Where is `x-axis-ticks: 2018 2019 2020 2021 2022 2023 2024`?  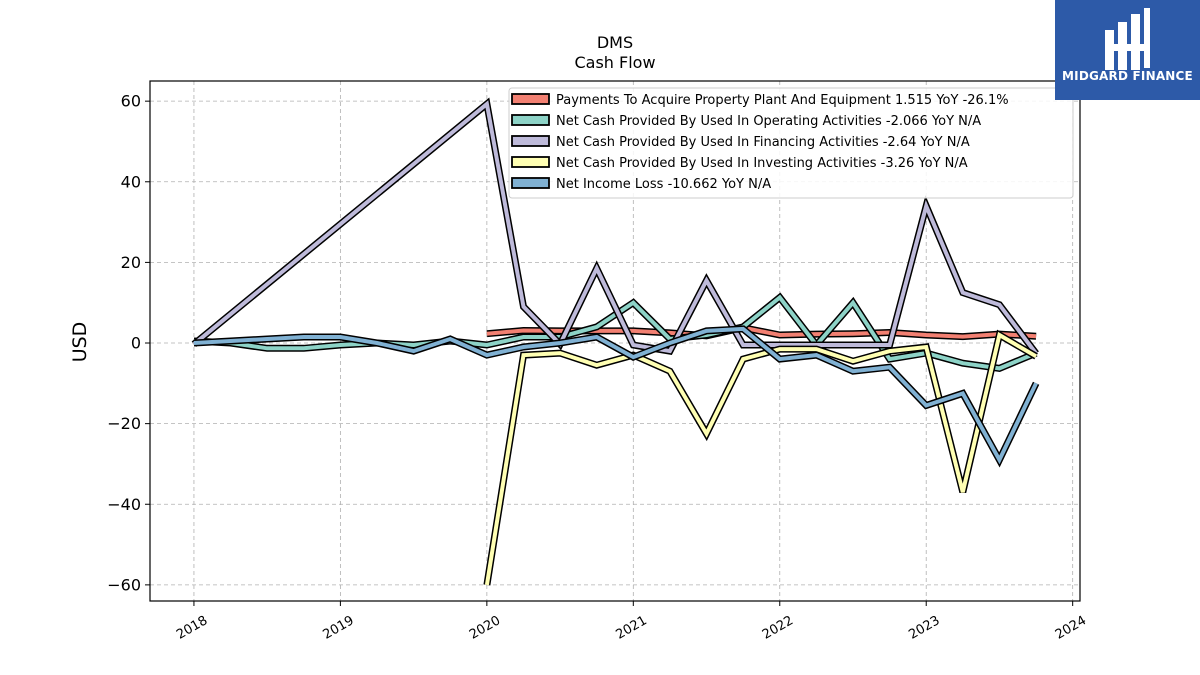 x-axis-ticks: 2018 2019 2020 2021 2022 2023 2024 is located at coordinates (631, 622).